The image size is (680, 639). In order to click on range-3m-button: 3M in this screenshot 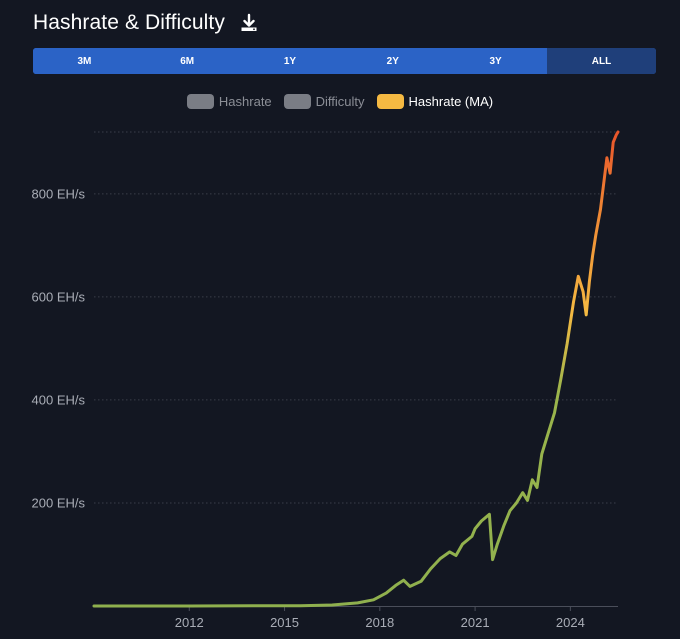, I will do `click(84, 61)`.